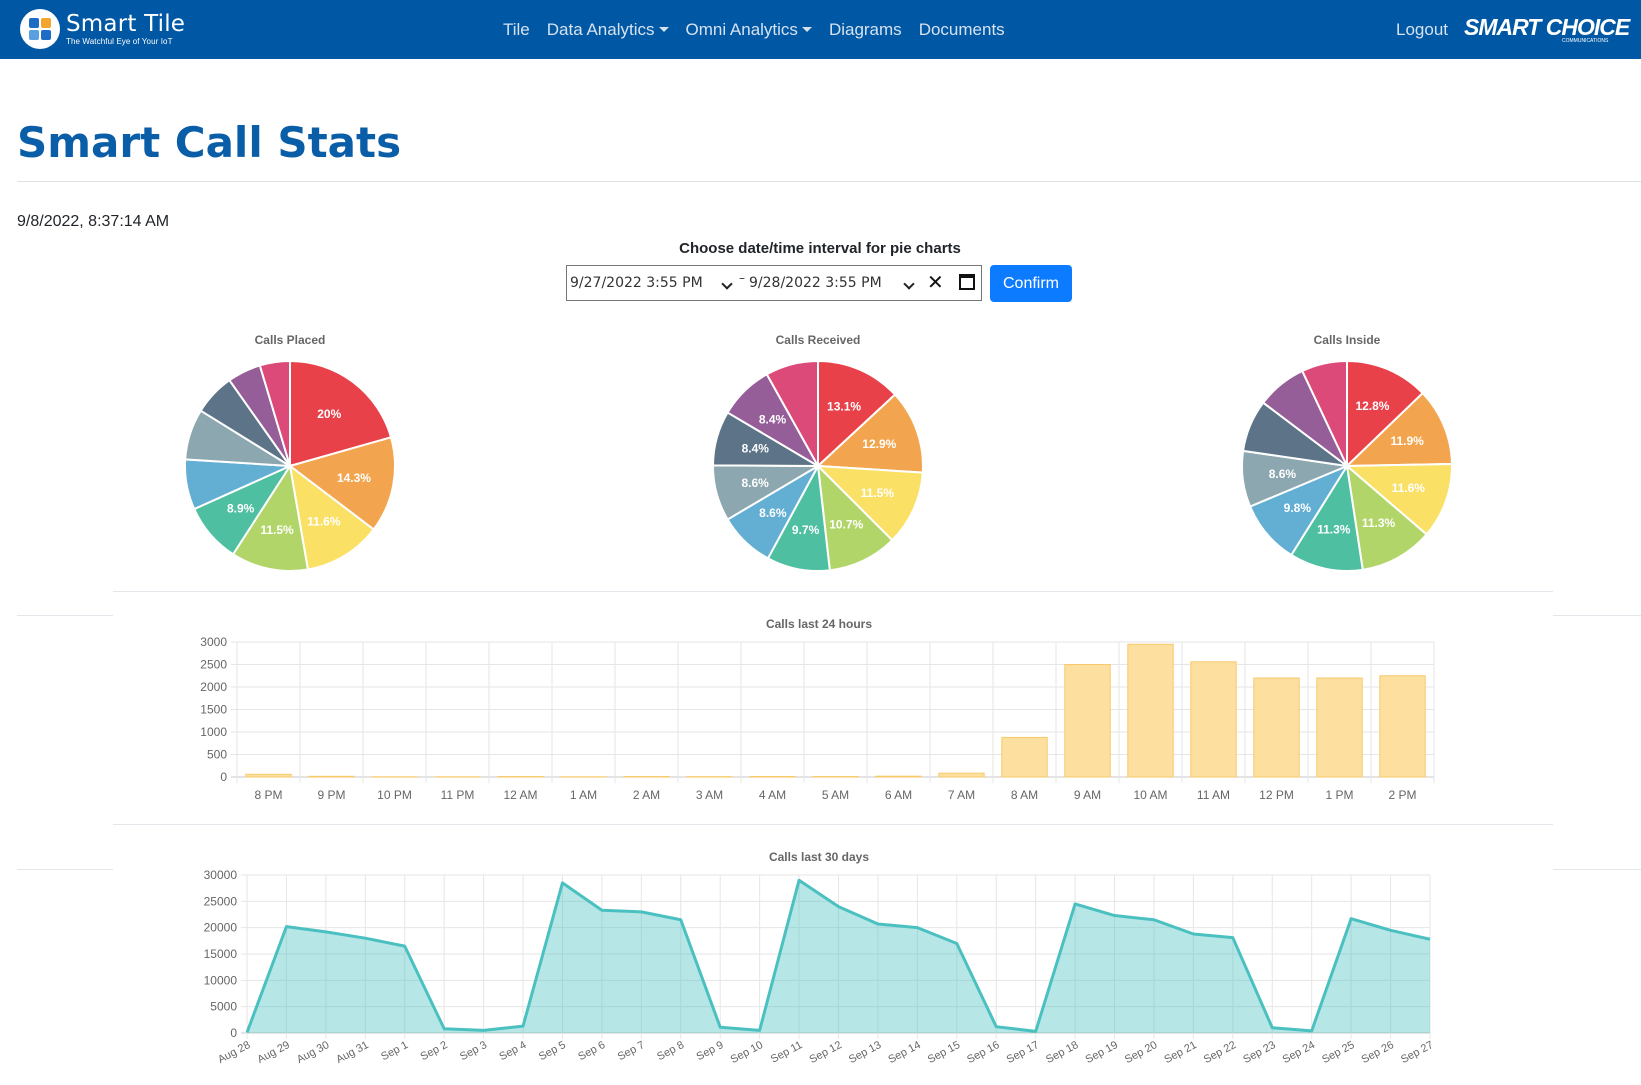 The height and width of the screenshot is (1085, 1641). Describe the element at coordinates (221, 980) in the screenshot. I see `y-tick-label: 10000` at that location.